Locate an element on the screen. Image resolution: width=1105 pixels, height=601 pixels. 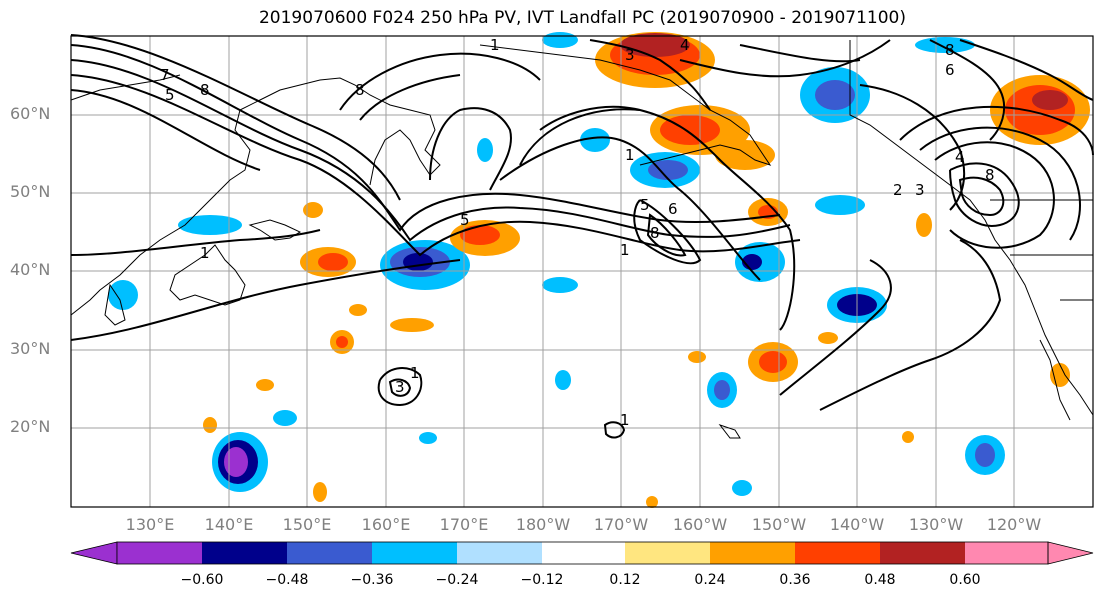
lat-label: 50°N is located at coordinates (30, 191).